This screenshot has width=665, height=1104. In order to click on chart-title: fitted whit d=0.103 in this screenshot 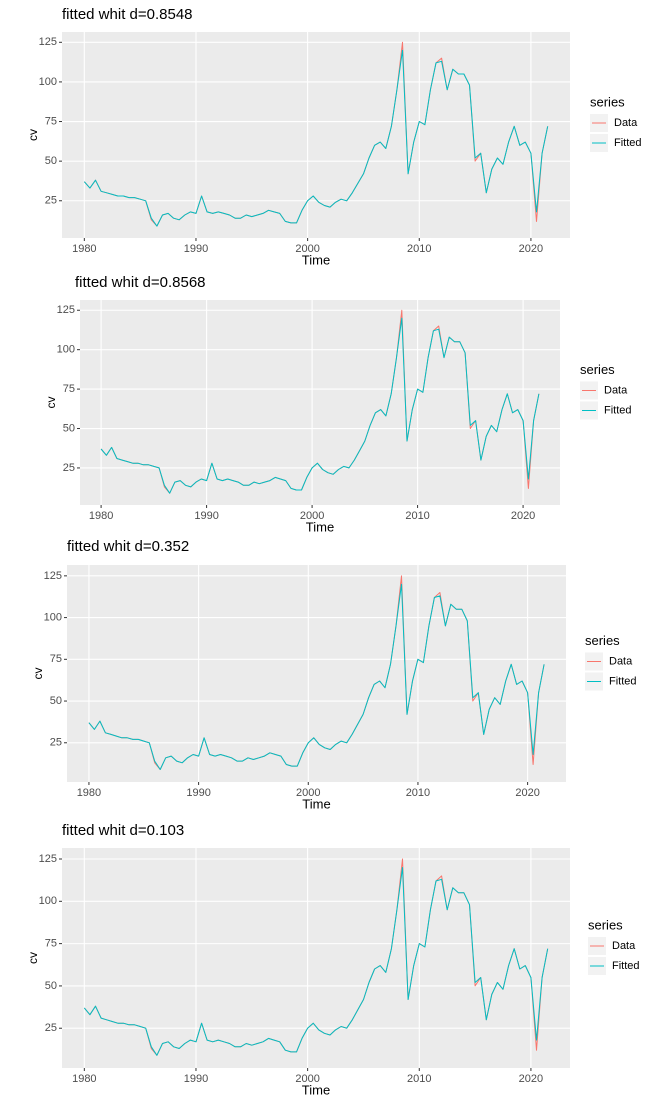, I will do `click(123, 830)`.